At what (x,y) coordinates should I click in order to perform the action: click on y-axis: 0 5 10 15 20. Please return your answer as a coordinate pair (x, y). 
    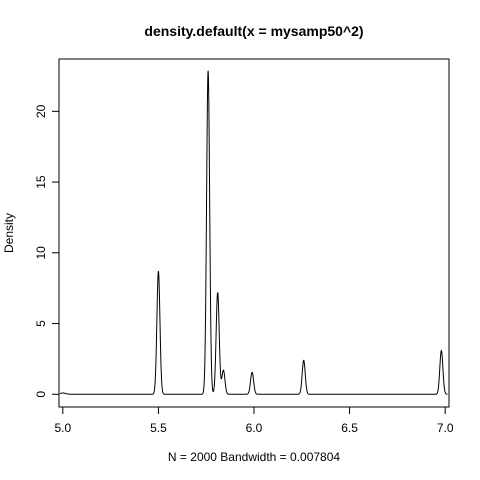
    Looking at the image, I should click on (47, 251).